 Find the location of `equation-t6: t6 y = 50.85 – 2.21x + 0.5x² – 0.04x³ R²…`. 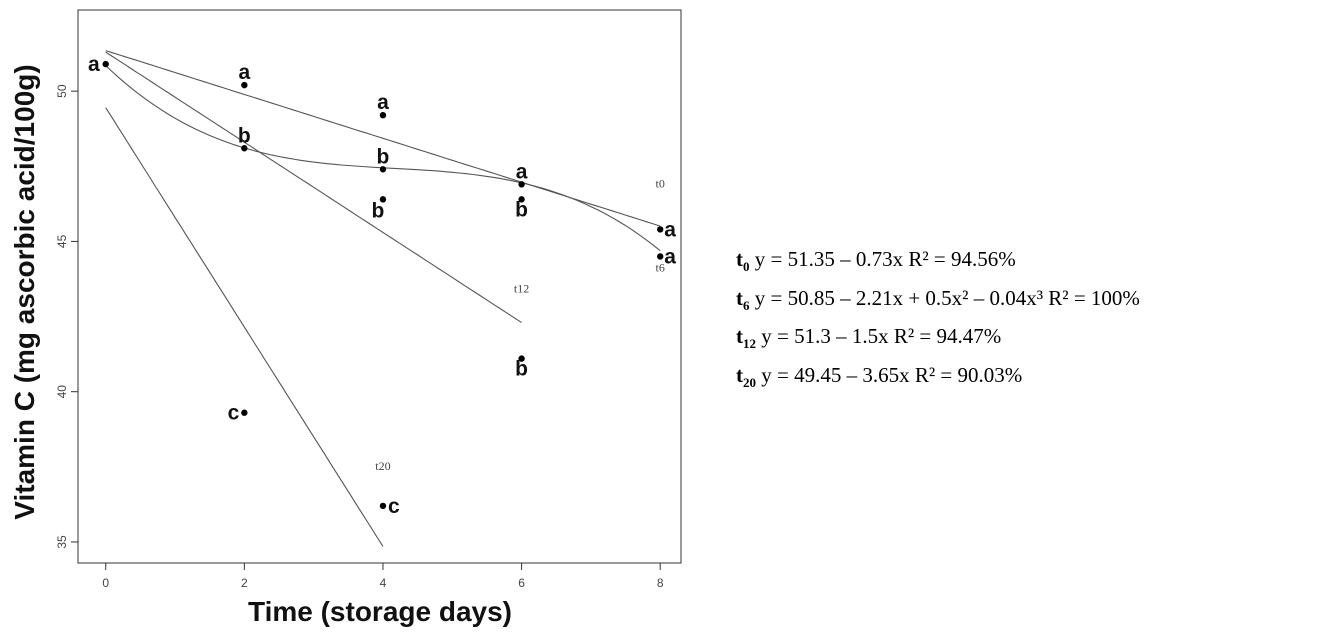

equation-t6: t6 y = 50.85 – 2.21x + 0.5x² – 0.04x³ R²… is located at coordinates (938, 298).